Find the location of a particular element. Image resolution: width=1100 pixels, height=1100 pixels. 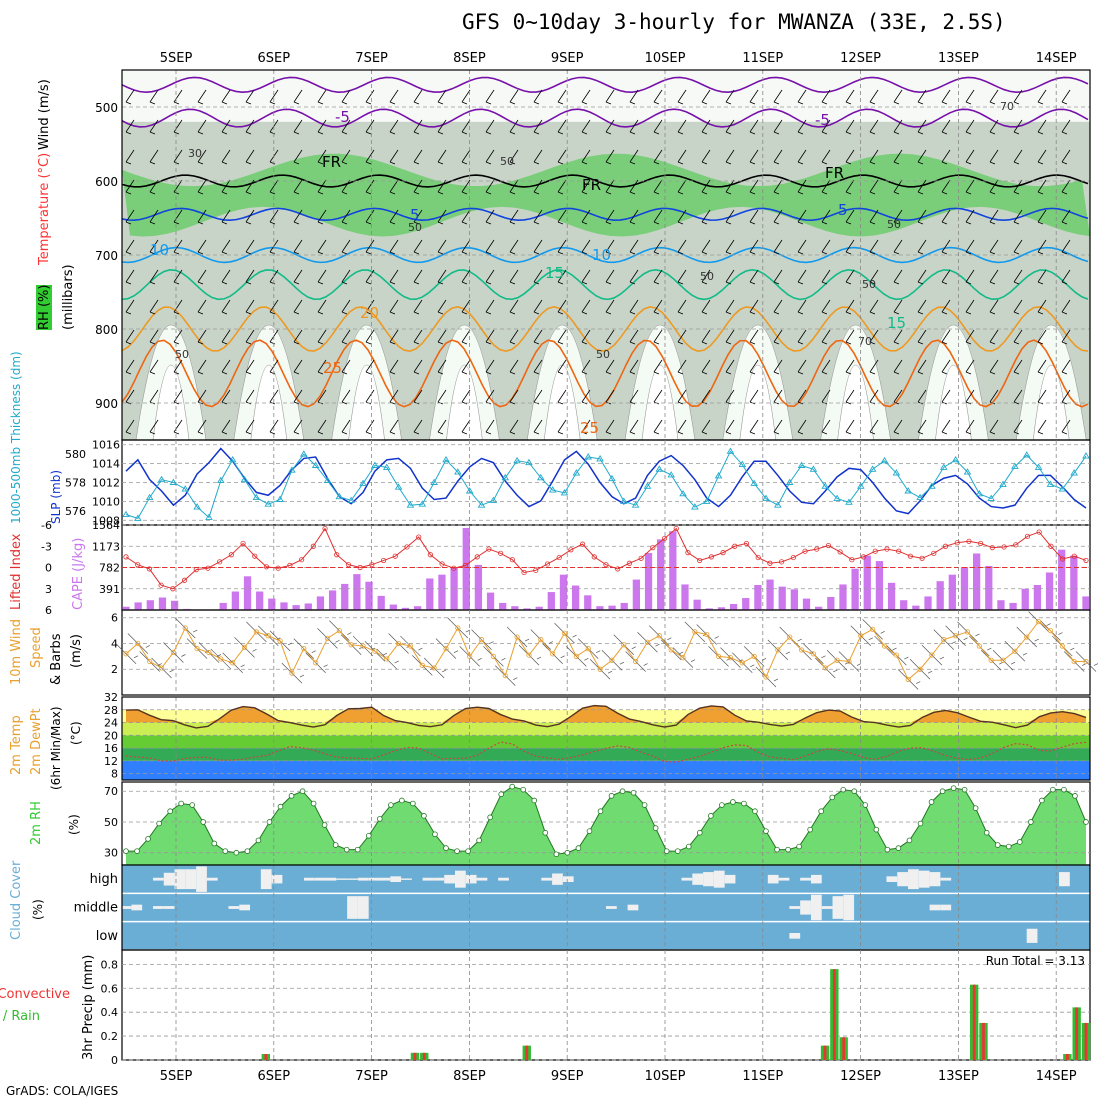

cape-tick-label: 1564 is located at coordinates (106, 525).